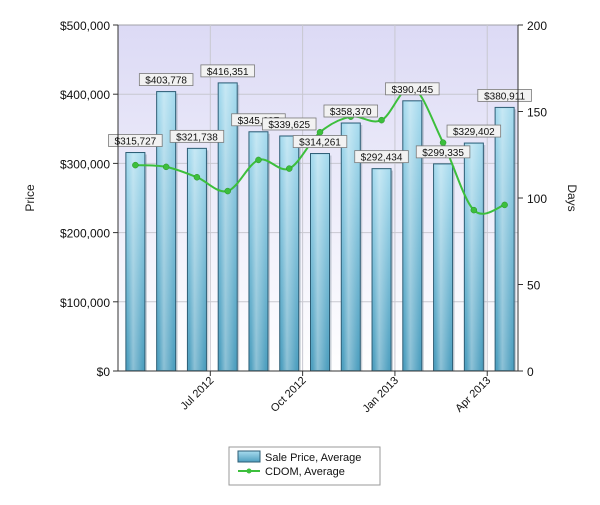 Image resolution: width=600 pixels, height=505 pixels. Describe the element at coordinates (534, 286) in the screenshot. I see `y2-tick-label: 50` at that location.